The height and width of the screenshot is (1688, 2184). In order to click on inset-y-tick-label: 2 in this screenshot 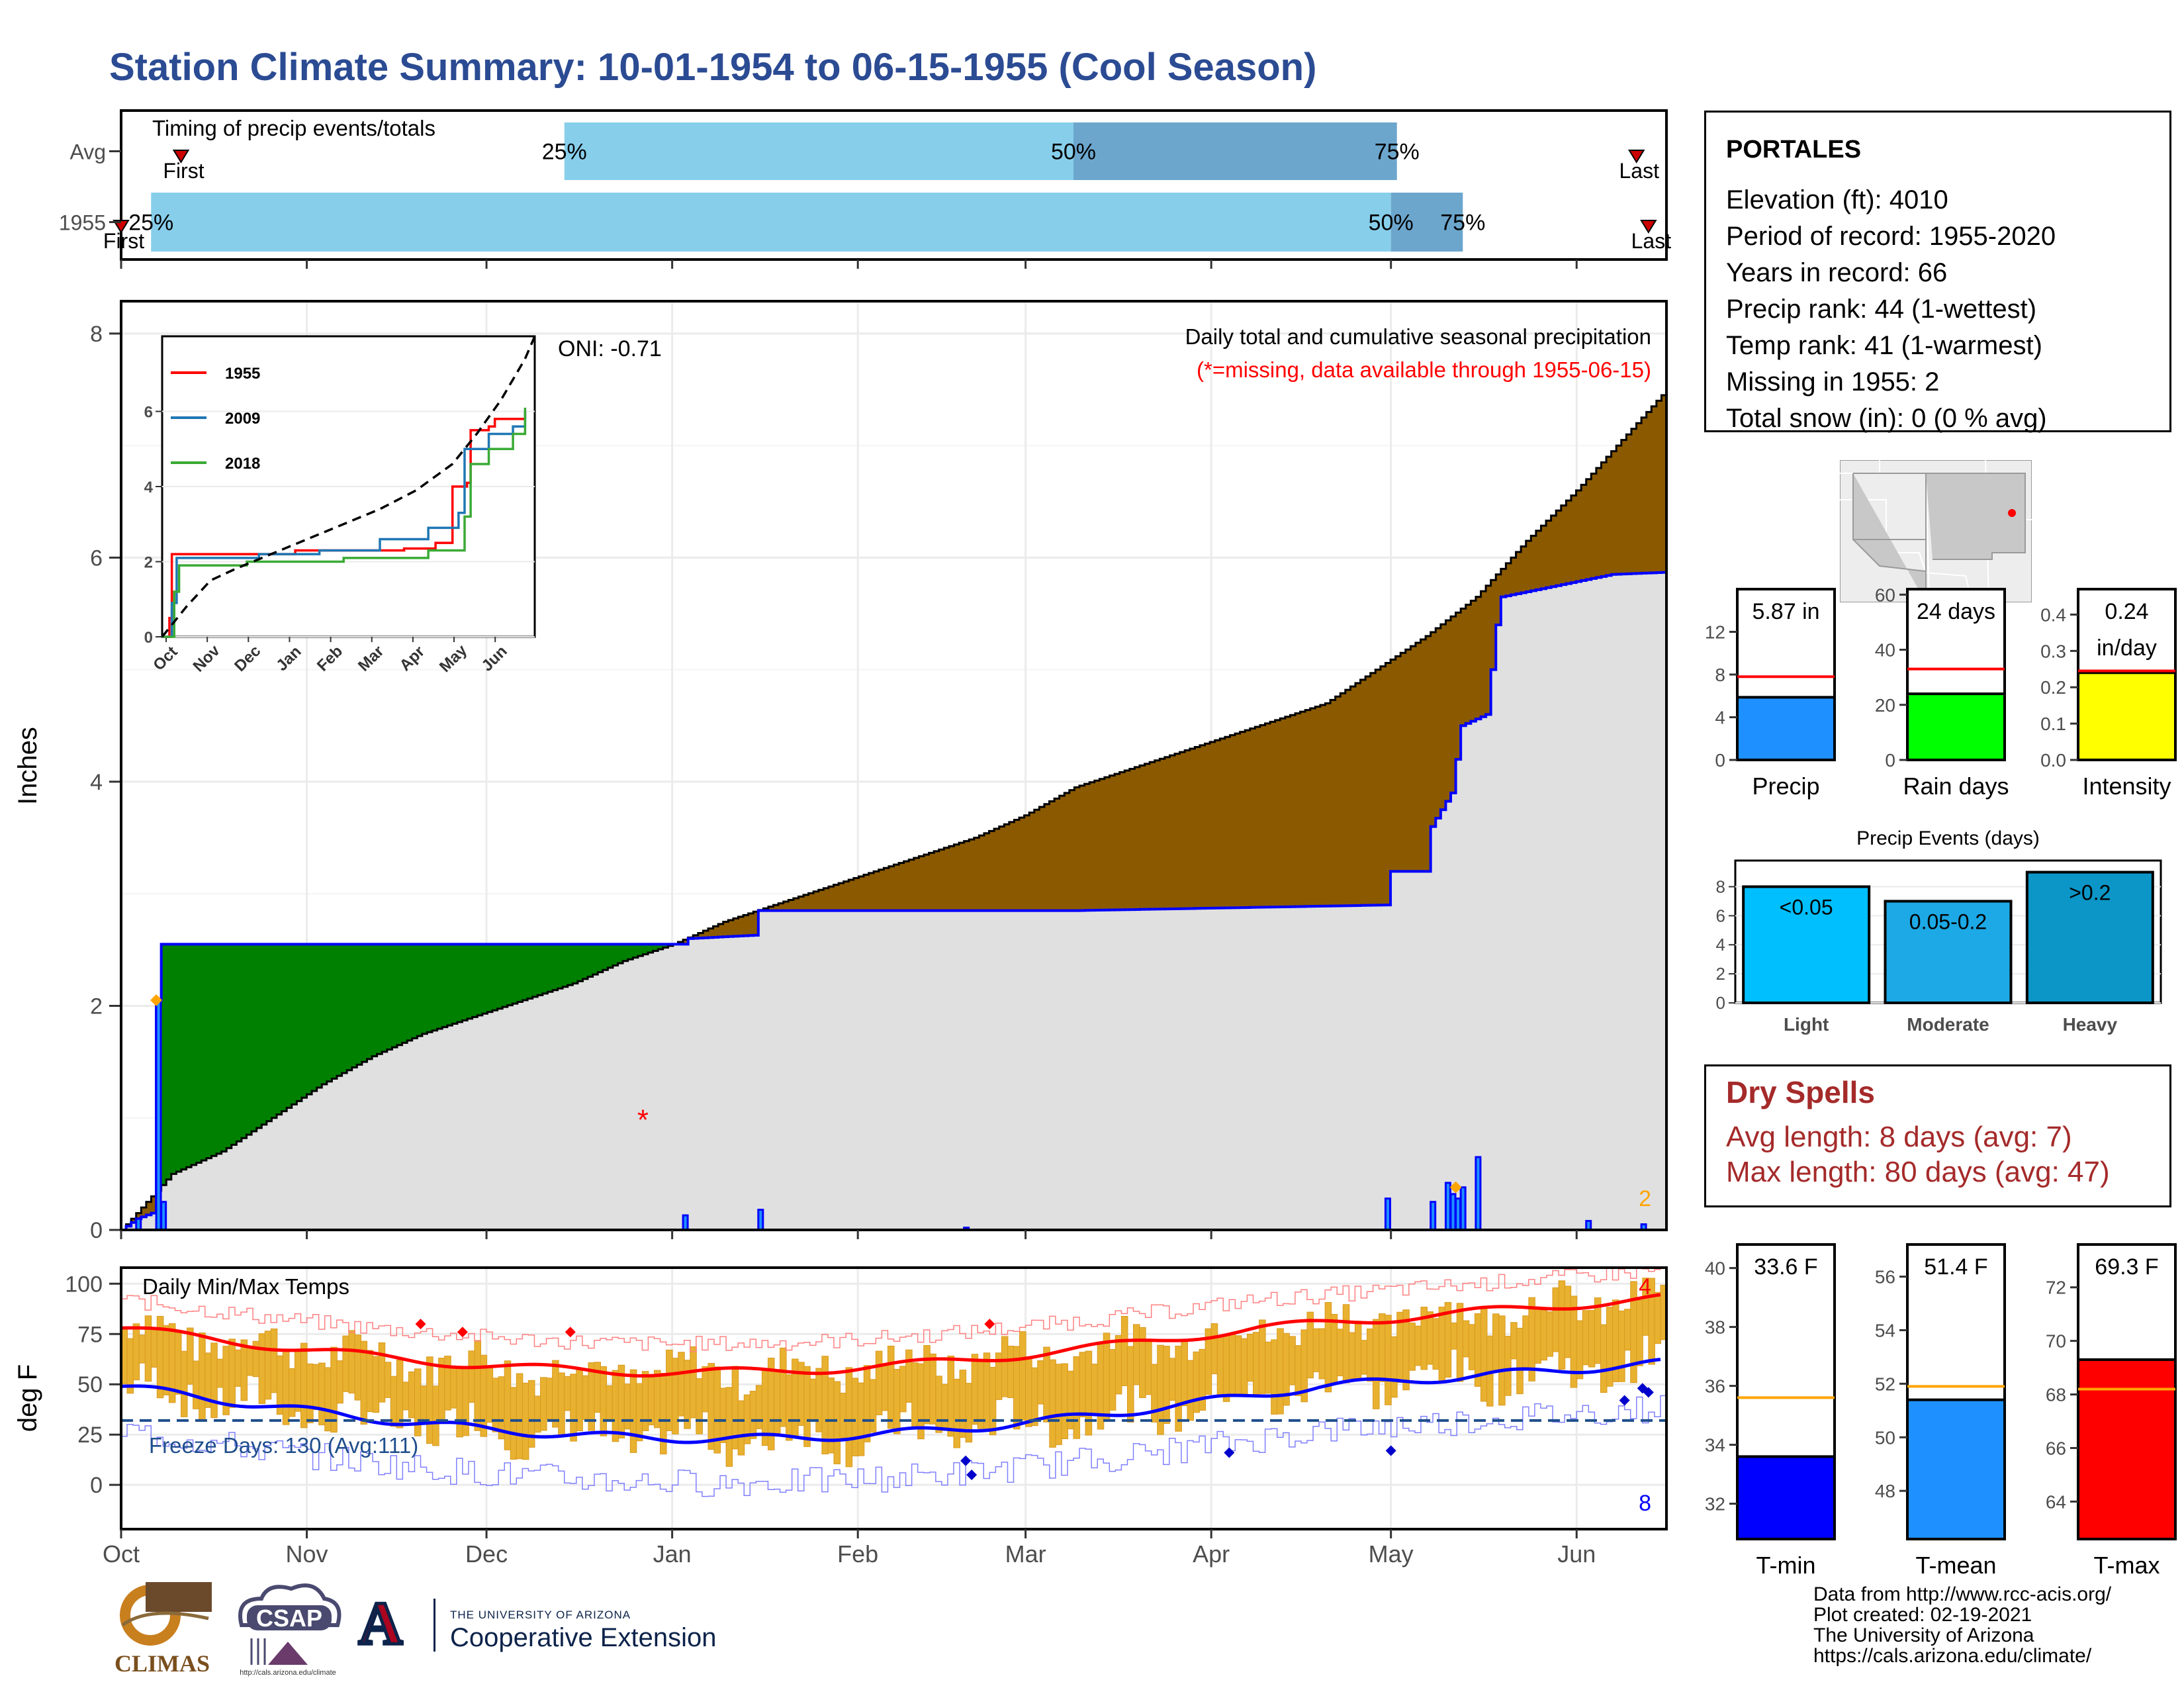, I will do `click(148, 563)`.